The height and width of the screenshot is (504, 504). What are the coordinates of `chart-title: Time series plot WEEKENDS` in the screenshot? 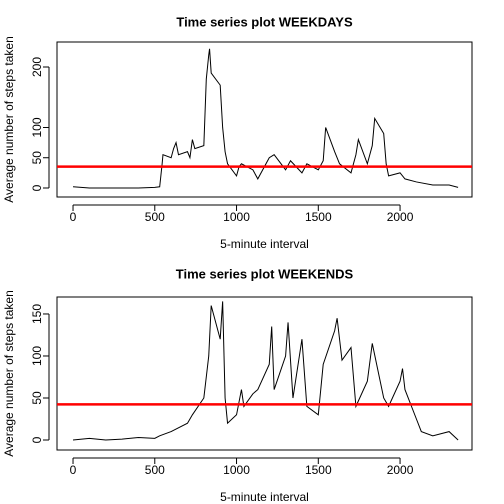 It's located at (265, 273).